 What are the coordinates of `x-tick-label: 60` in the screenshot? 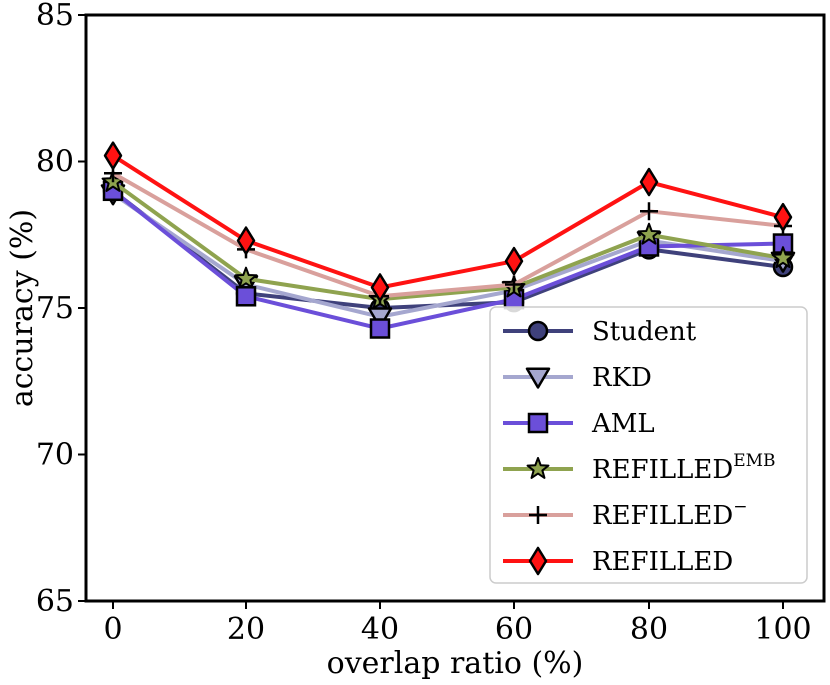 It's located at (514, 629).